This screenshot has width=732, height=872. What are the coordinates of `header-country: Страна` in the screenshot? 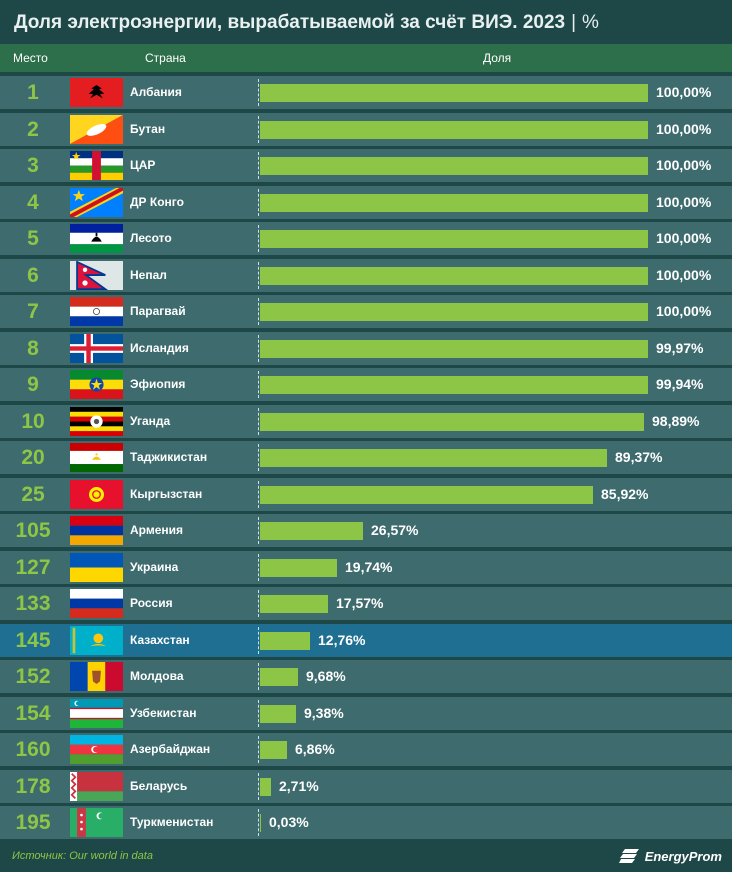 It's located at (165, 58).